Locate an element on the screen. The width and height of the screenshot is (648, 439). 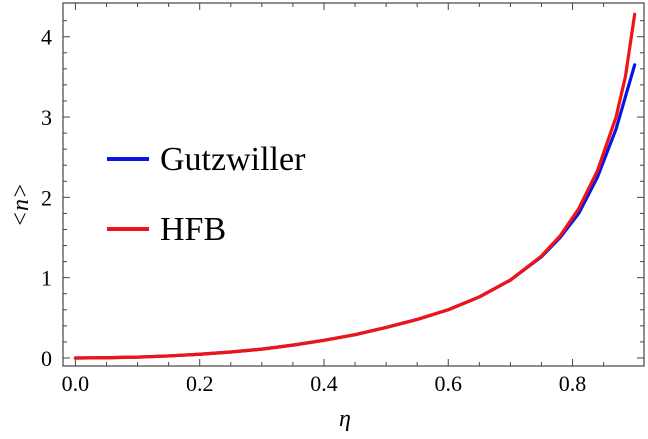
y-axis-label: <n> is located at coordinates (21, 205).